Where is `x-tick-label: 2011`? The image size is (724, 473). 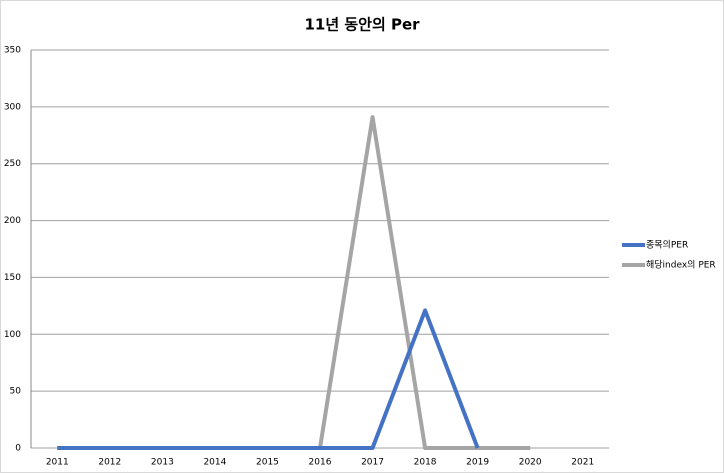 x-tick-label: 2011 is located at coordinates (57, 463).